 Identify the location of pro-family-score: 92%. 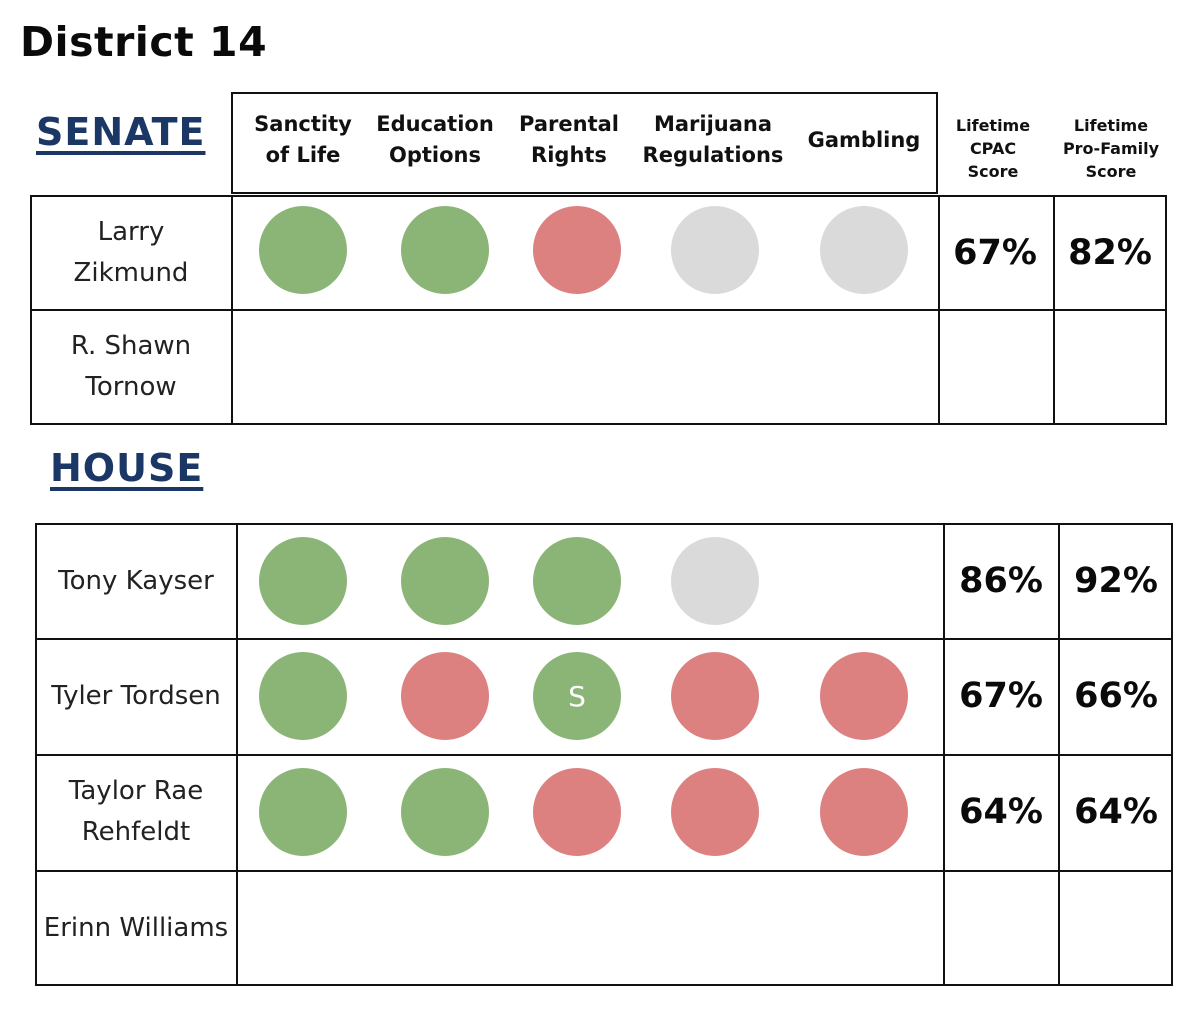
(1116, 581).